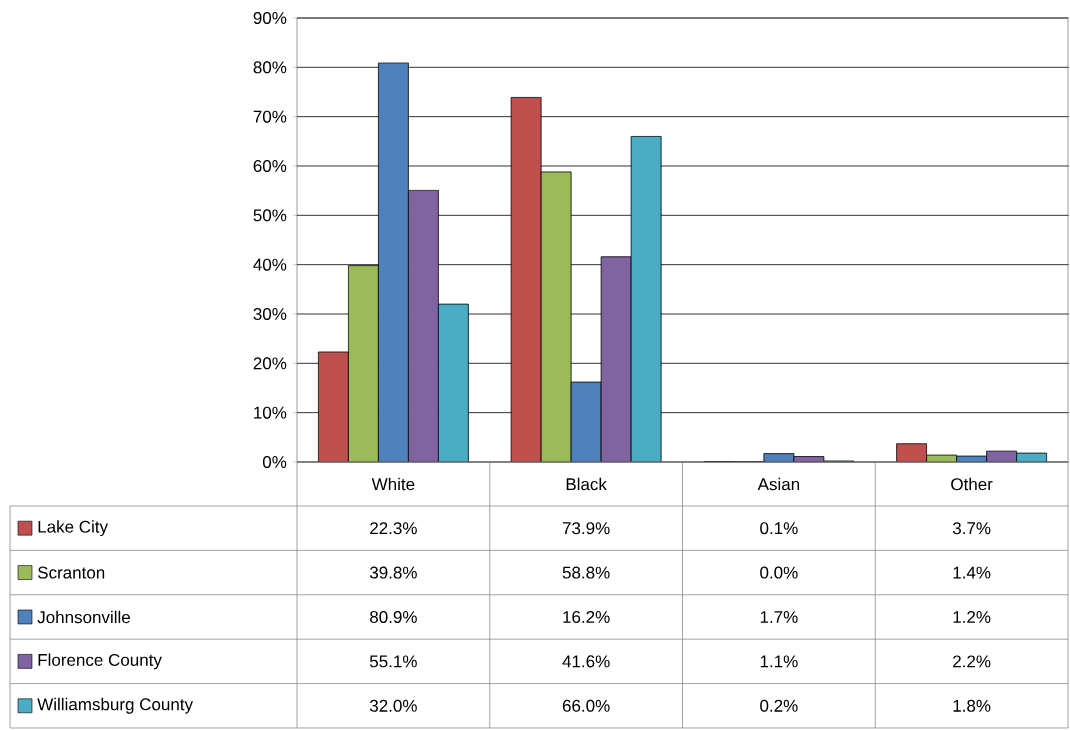 This screenshot has height=730, width=1070. What do you see at coordinates (972, 572) in the screenshot?
I see `data-label: 1.4%` at bounding box center [972, 572].